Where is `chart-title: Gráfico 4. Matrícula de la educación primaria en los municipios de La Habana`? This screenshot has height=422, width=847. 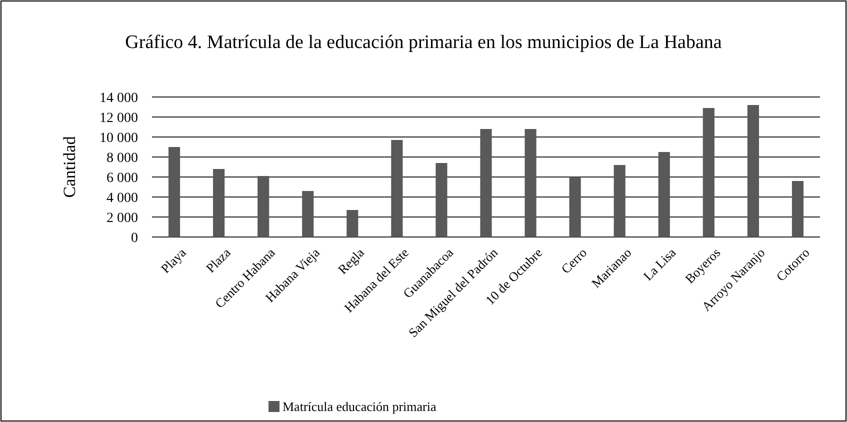 chart-title: Gráfico 4. Matrícula de la educación primaria en los municipios de La Habana is located at coordinates (423, 42).